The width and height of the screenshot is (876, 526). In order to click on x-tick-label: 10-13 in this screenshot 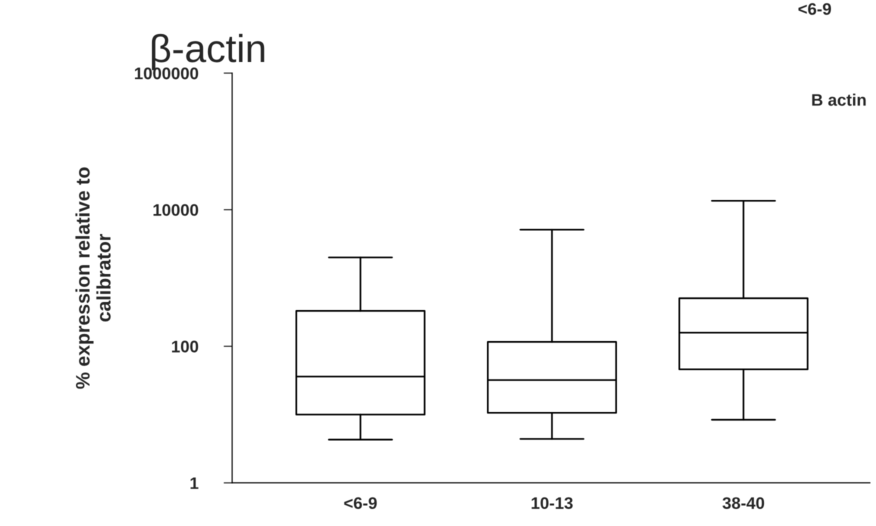, I will do `click(552, 503)`.